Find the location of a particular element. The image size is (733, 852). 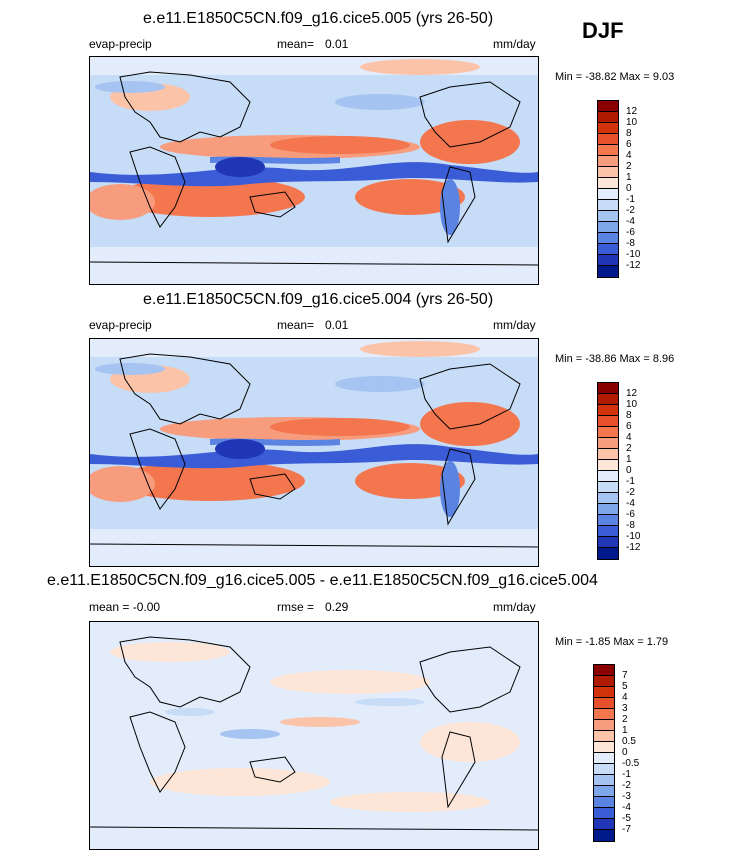

panel-3-units: mm/day is located at coordinates (514, 607).